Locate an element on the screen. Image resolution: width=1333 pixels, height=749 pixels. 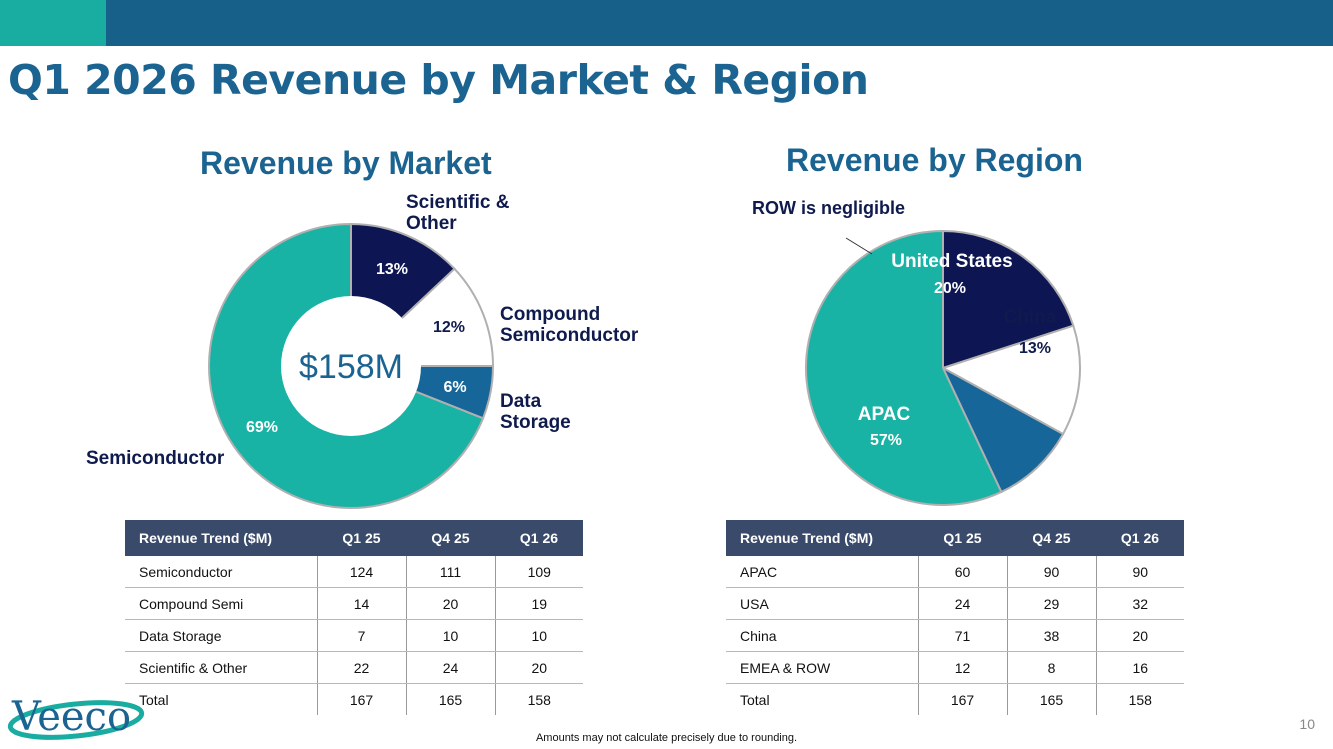
table-cell: 124 is located at coordinates (361, 572).